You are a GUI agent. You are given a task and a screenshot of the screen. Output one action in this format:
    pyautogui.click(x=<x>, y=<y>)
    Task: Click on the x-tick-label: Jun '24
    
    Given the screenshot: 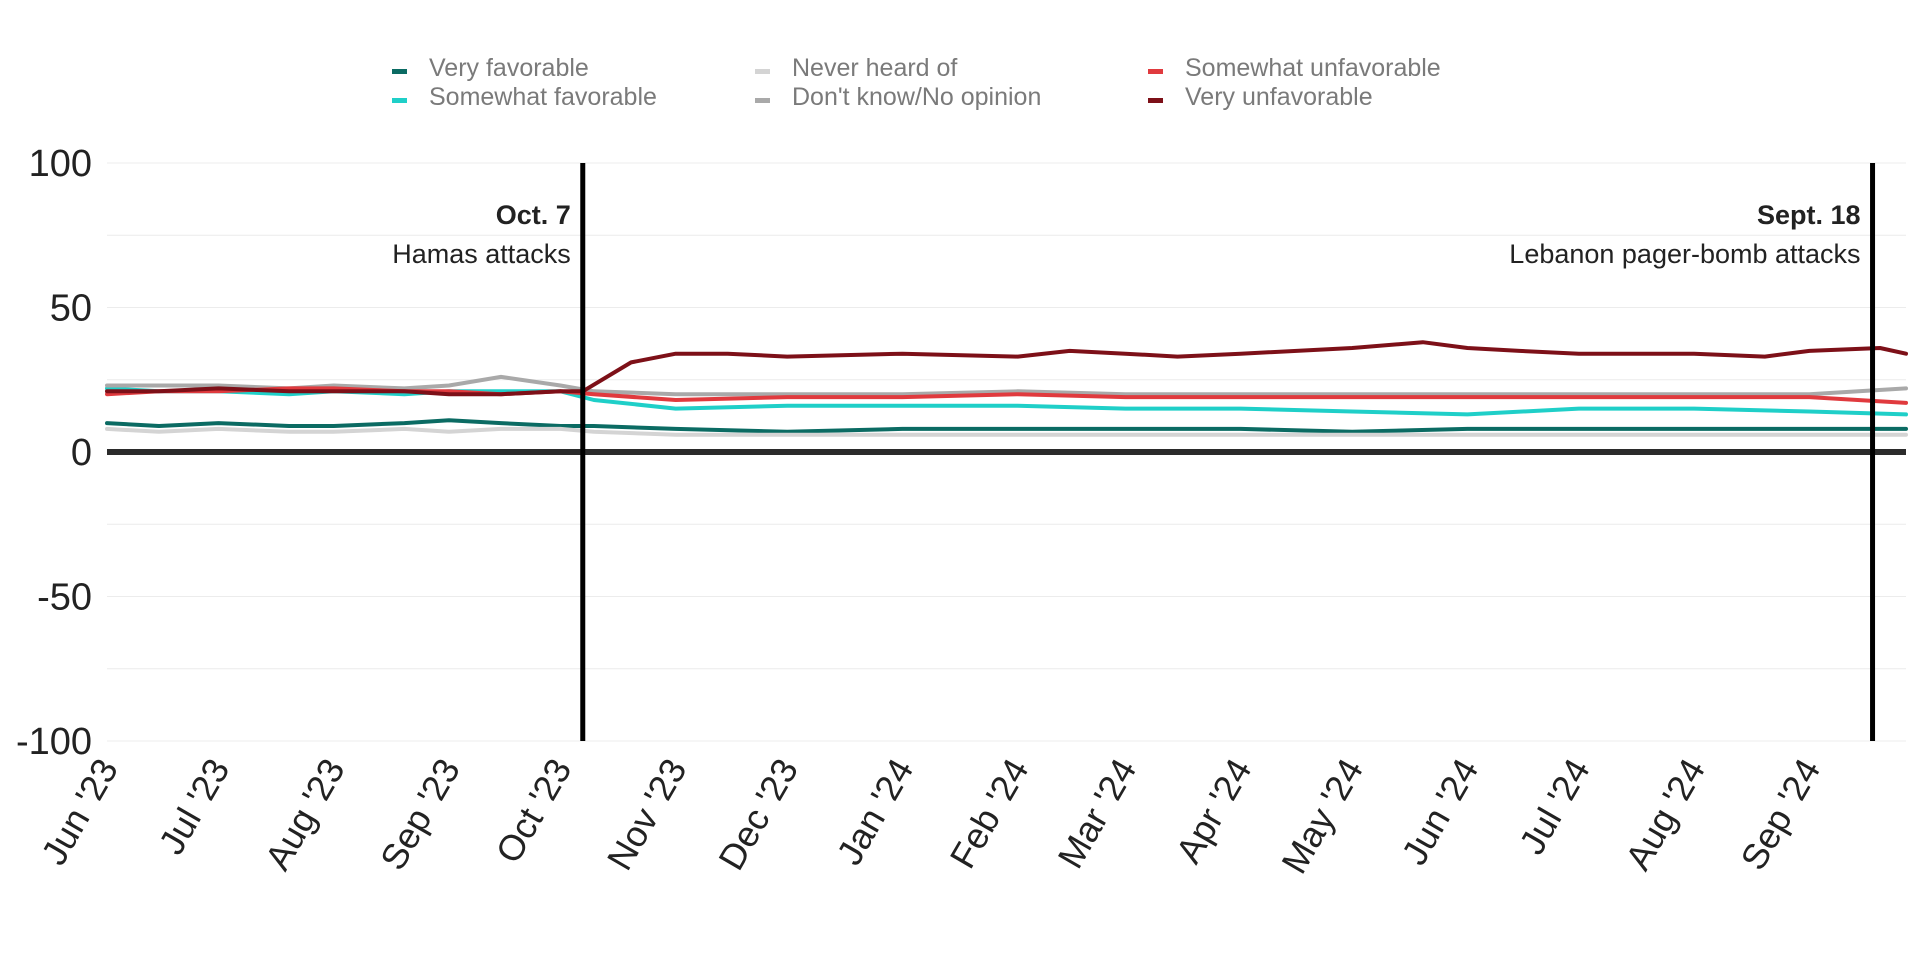 What is the action you would take?
    pyautogui.click(x=1439, y=812)
    